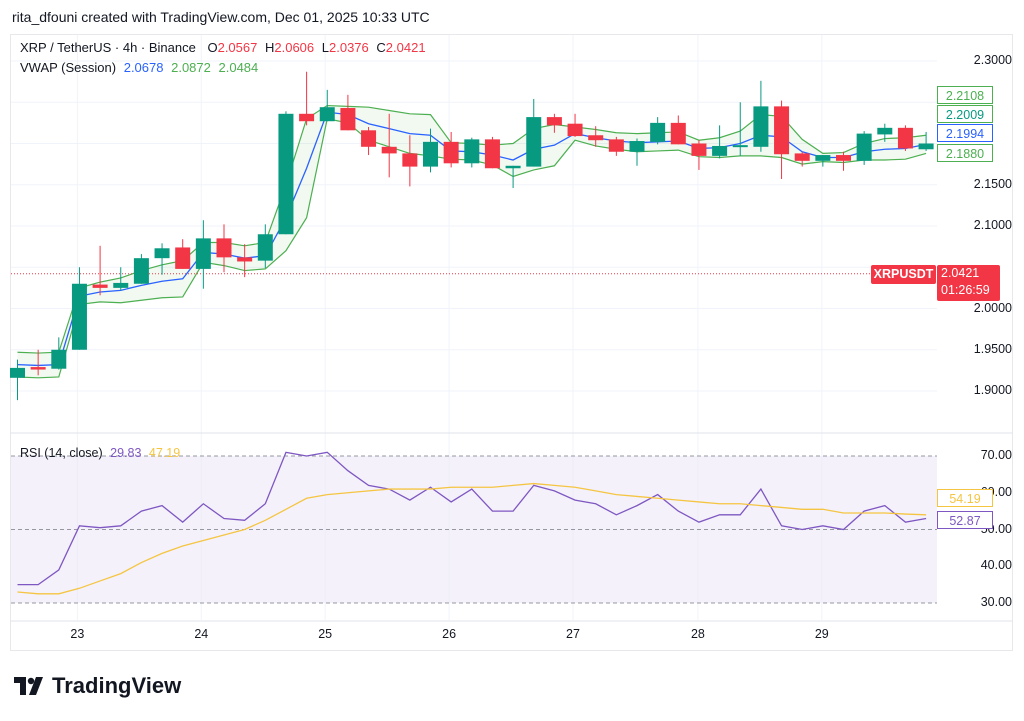 This screenshot has width=1024, height=721. I want to click on tradingview-logo-icon, so click(28, 686).